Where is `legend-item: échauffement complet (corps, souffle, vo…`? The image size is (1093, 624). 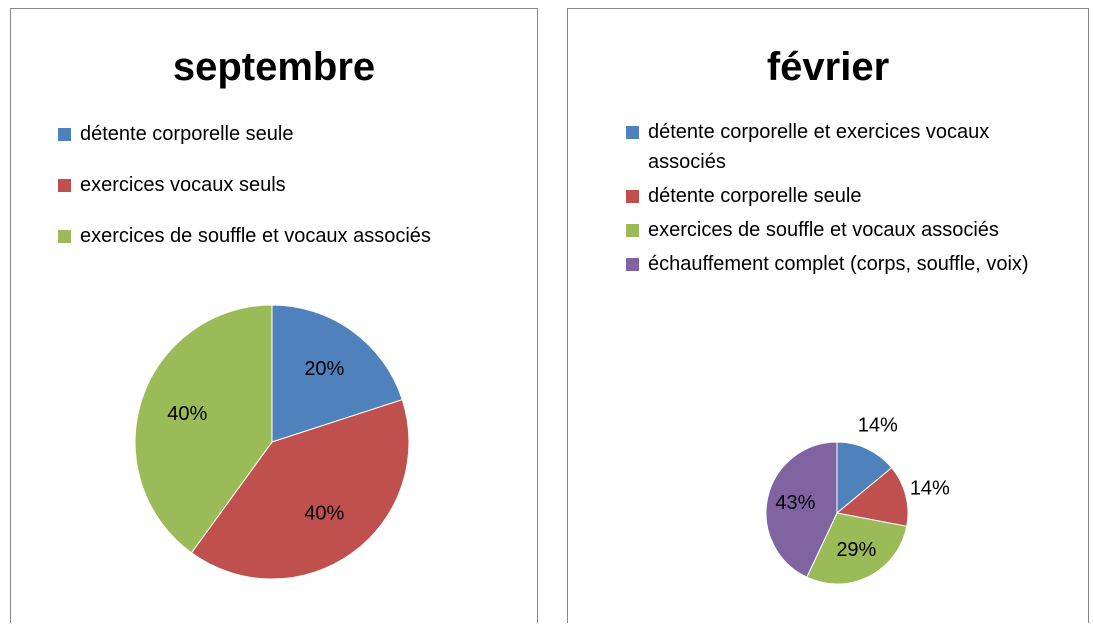 legend-item: échauffement complet (corps, souffle, vo… is located at coordinates (846, 264).